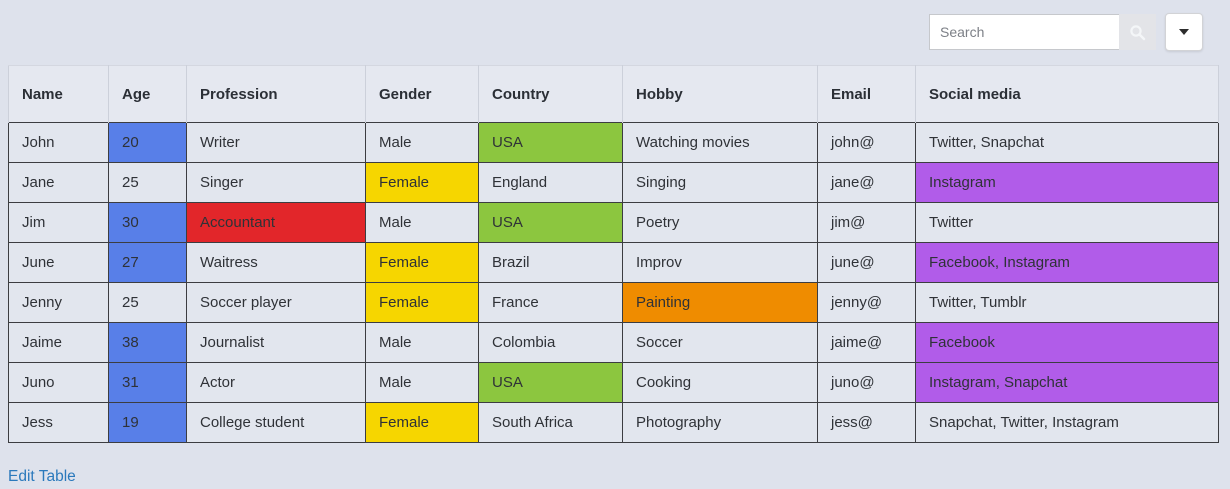 Image resolution: width=1230 pixels, height=489 pixels. I want to click on table-cell: jaime@, so click(866, 342).